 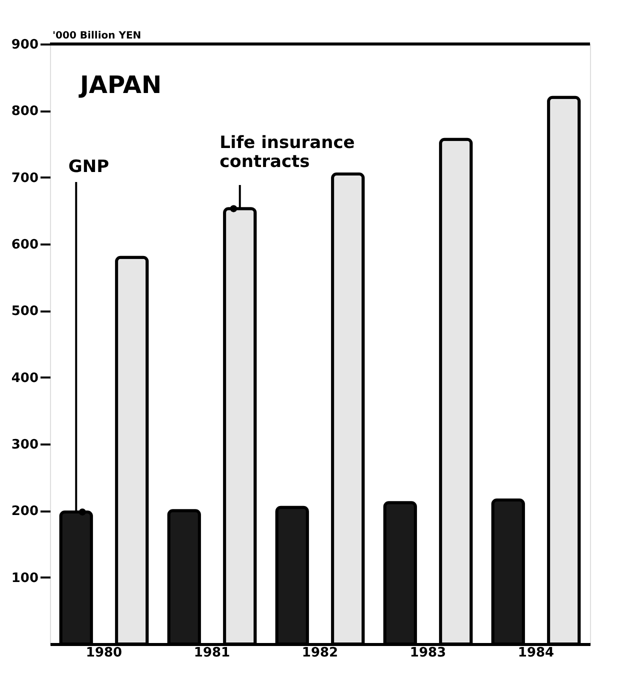 I want to click on y-tick-label: 300, so click(x=24, y=445).